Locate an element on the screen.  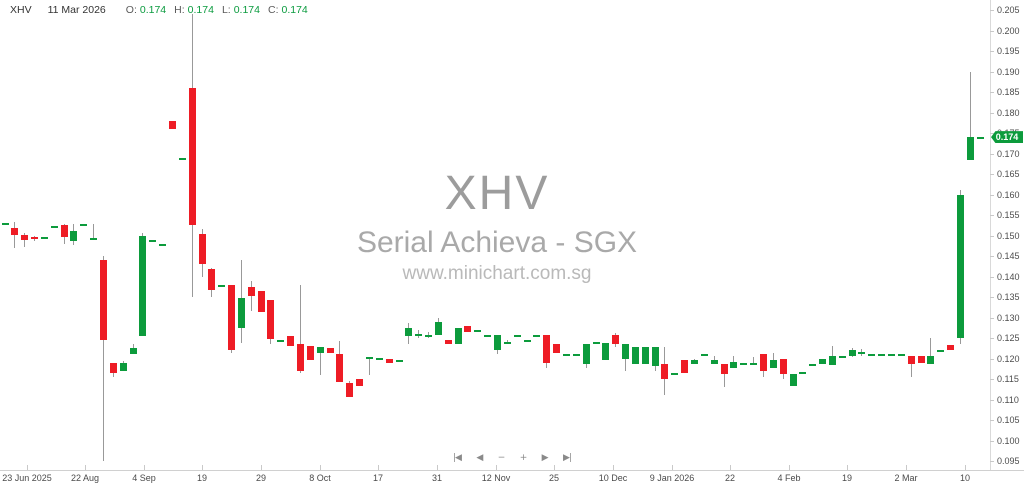
price-axis-label: 0.185 is located at coordinates (1008, 92).